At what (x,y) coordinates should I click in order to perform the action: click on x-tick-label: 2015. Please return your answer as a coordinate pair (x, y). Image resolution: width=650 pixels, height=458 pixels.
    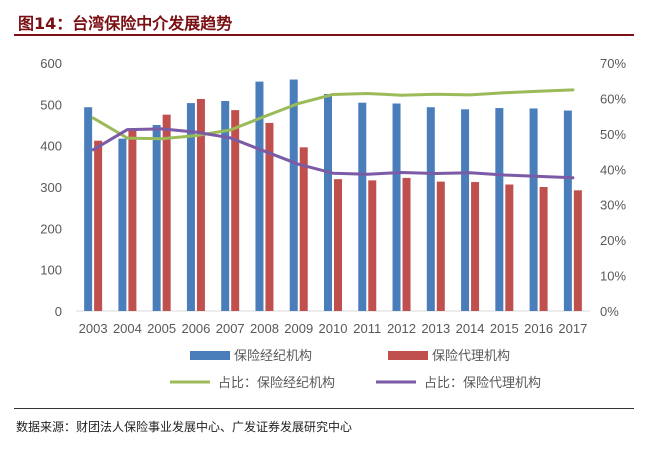
    Looking at the image, I should click on (504, 328).